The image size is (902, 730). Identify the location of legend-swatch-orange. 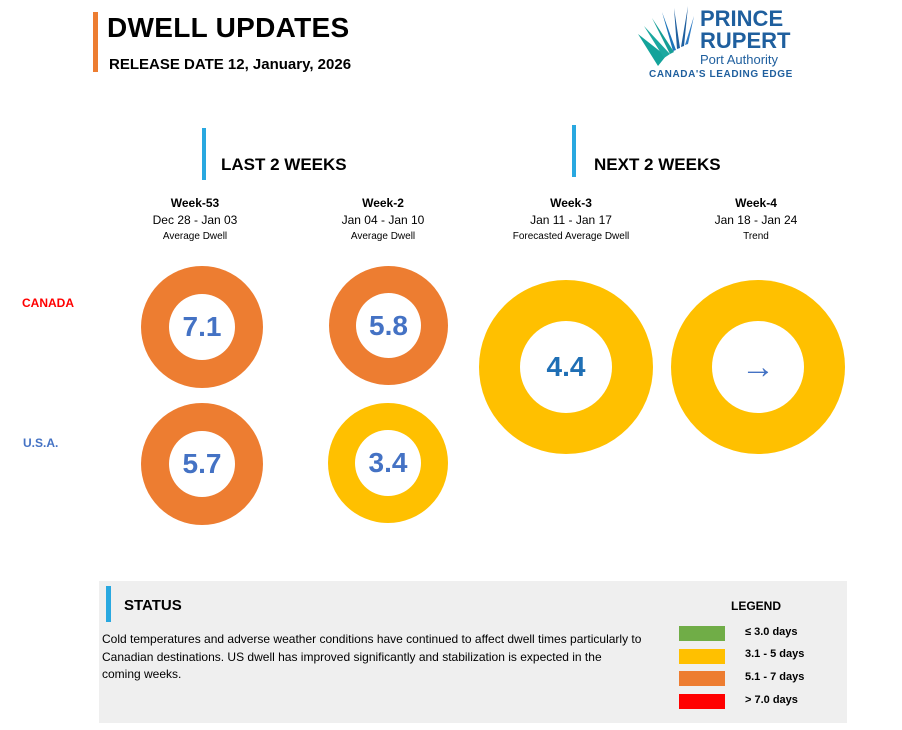
(702, 678).